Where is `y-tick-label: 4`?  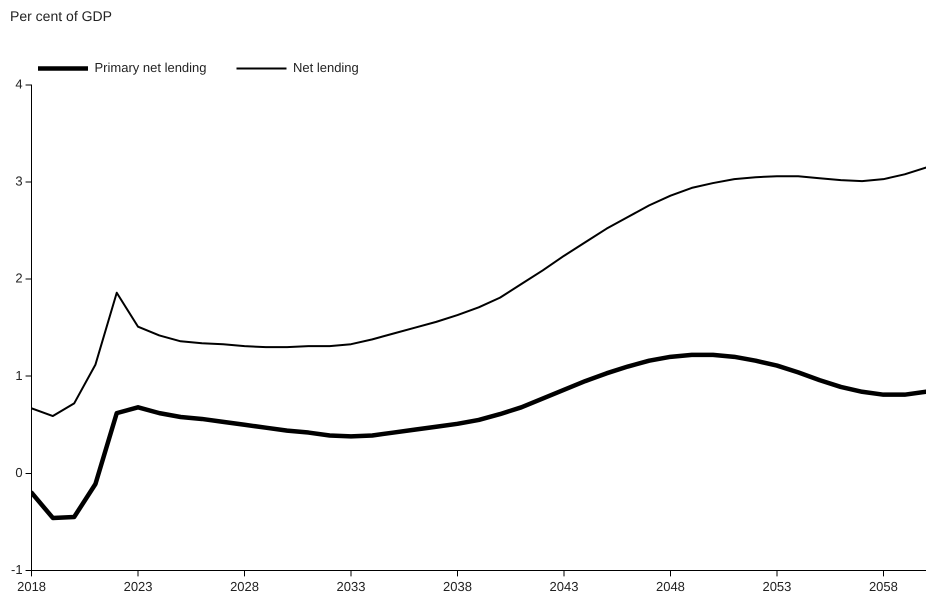
y-tick-label: 4 is located at coordinates (19, 84).